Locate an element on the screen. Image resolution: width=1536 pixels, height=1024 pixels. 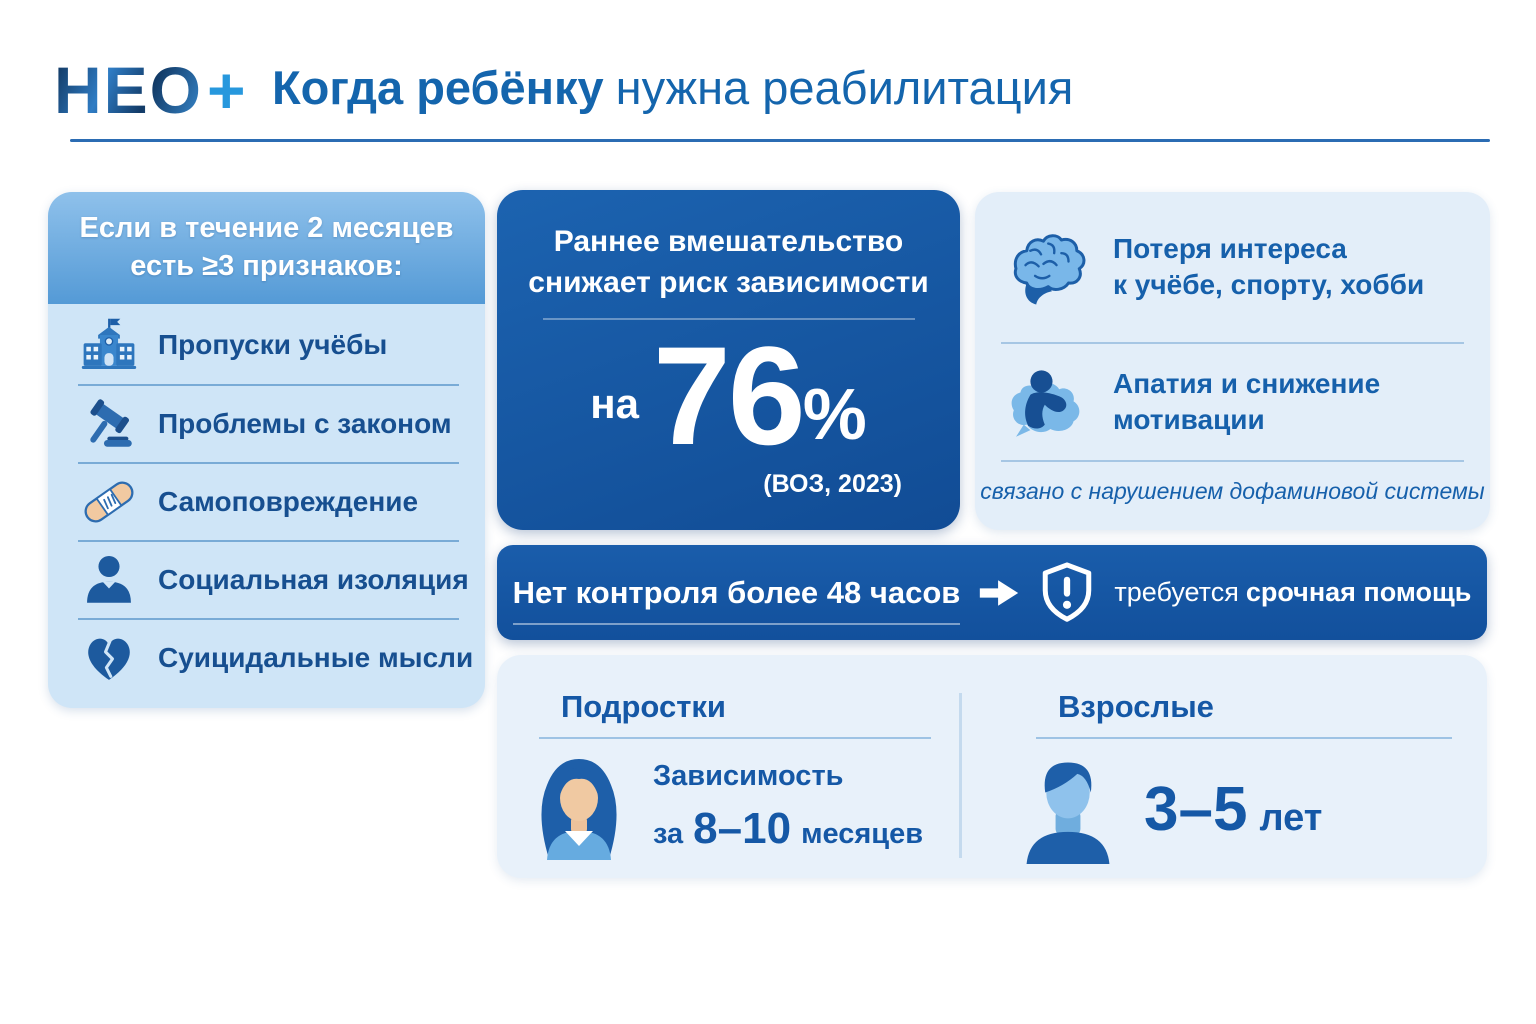
logo-text: НЕО is located at coordinates (129, 90).